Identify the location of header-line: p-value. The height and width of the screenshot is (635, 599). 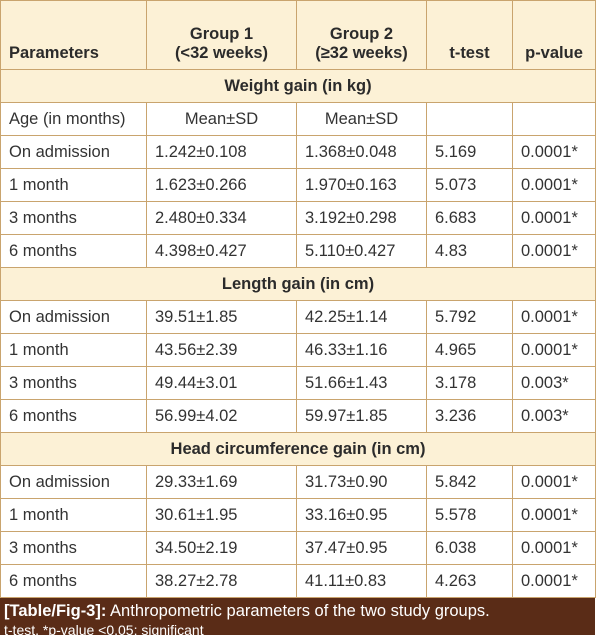
(554, 53).